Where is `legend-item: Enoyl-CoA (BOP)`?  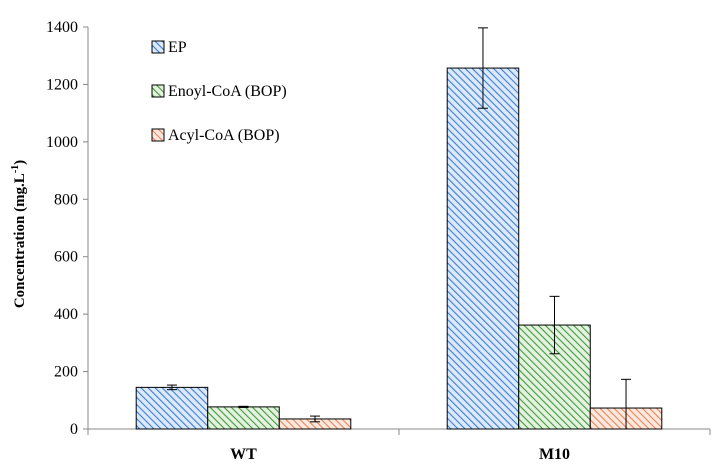
legend-item: Enoyl-CoA (BOP) is located at coordinates (219, 91).